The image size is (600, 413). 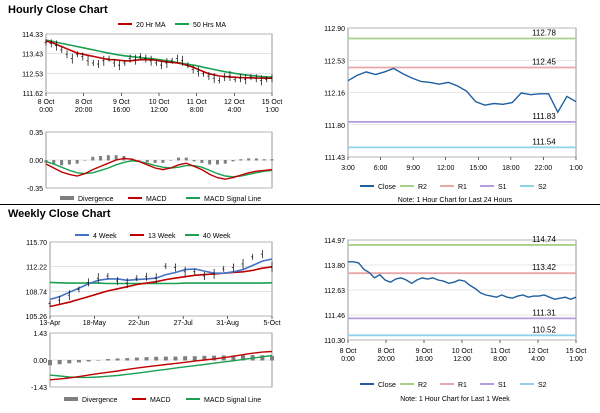 I want to click on hourly-legend-signal-label: MACD Signal Line, so click(x=232, y=199).